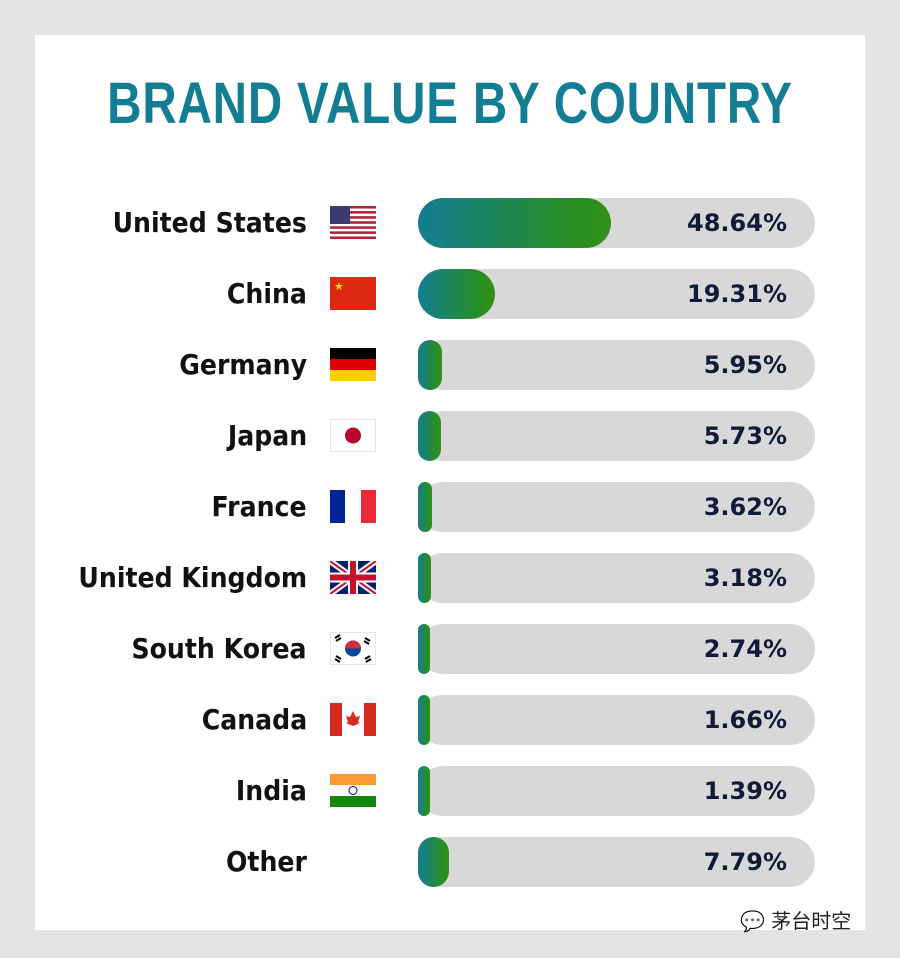 The width and height of the screenshot is (900, 958). Describe the element at coordinates (424, 649) in the screenshot. I see `bar-south-korea` at that location.